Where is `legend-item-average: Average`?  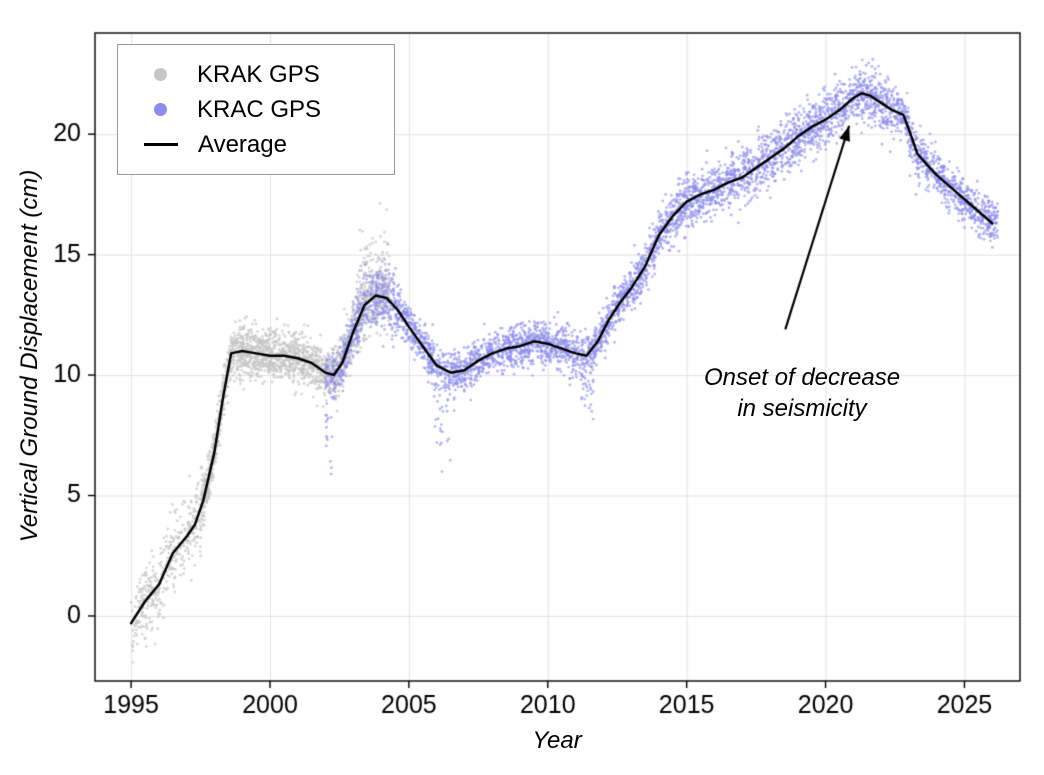
legend-item-average: Average is located at coordinates (260, 144).